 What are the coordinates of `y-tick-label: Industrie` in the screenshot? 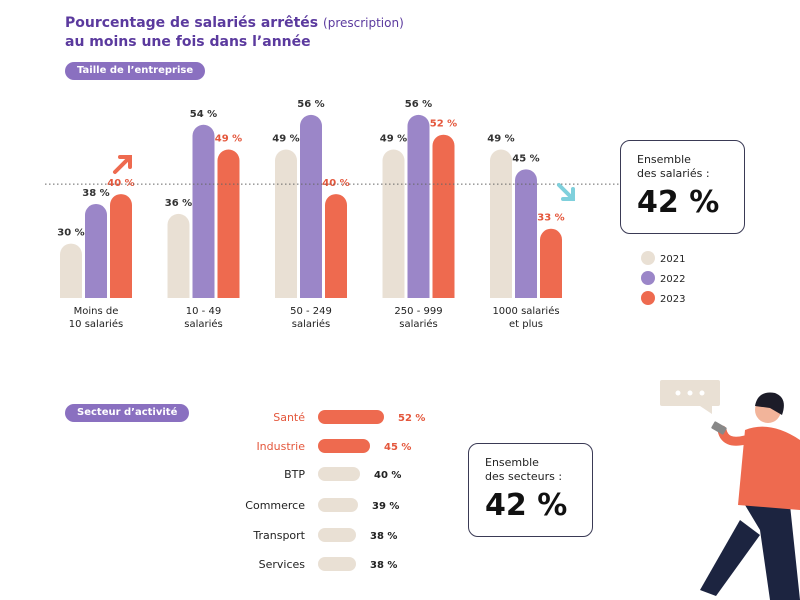 It's located at (280, 446).